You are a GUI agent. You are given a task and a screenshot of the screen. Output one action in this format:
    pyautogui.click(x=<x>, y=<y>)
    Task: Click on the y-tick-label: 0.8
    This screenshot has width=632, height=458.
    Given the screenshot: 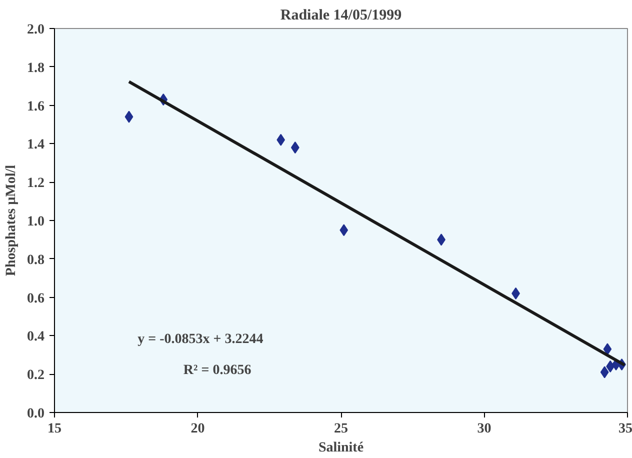 What is the action you would take?
    pyautogui.click(x=35, y=260)
    